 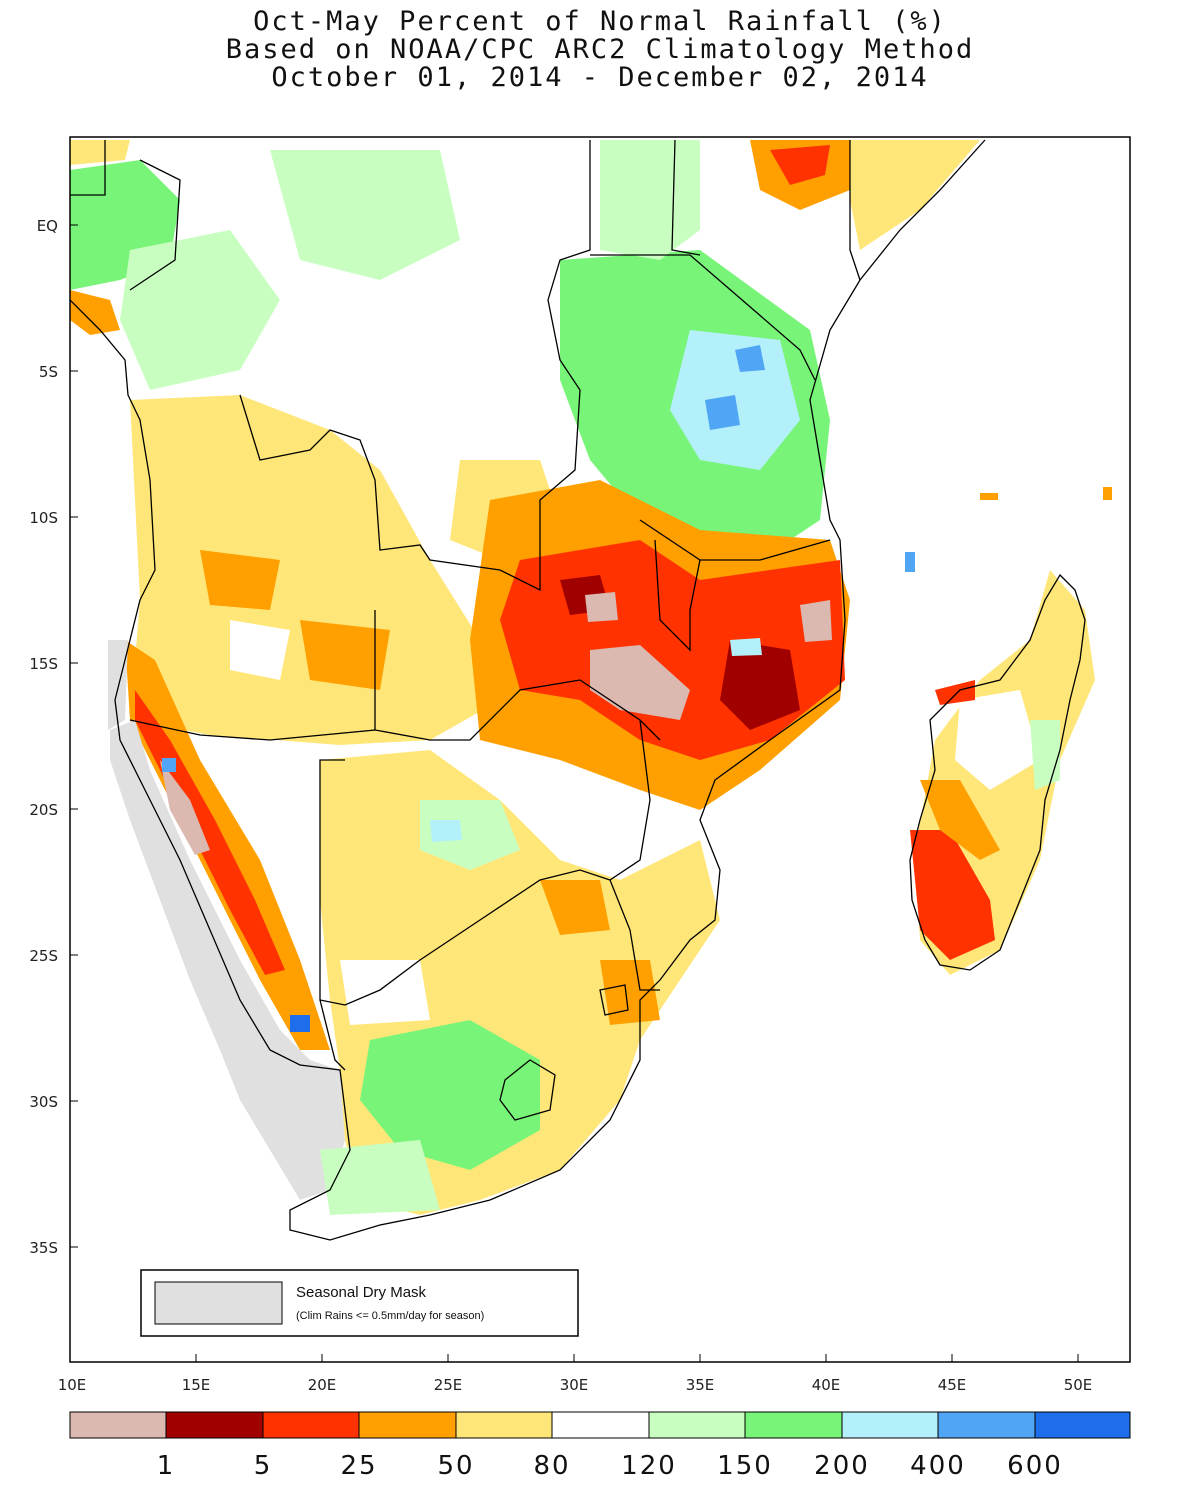 What do you see at coordinates (614, 1000) in the screenshot?
I see `border-swaziland` at bounding box center [614, 1000].